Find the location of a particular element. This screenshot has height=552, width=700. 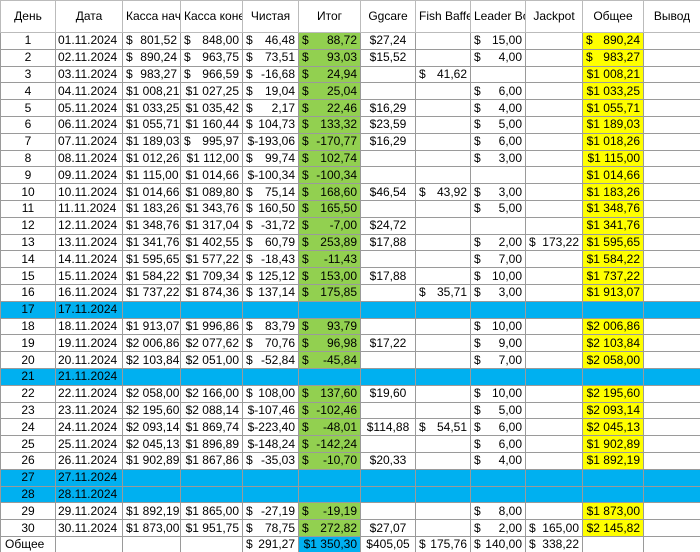

column-header: День is located at coordinates (28, 17).